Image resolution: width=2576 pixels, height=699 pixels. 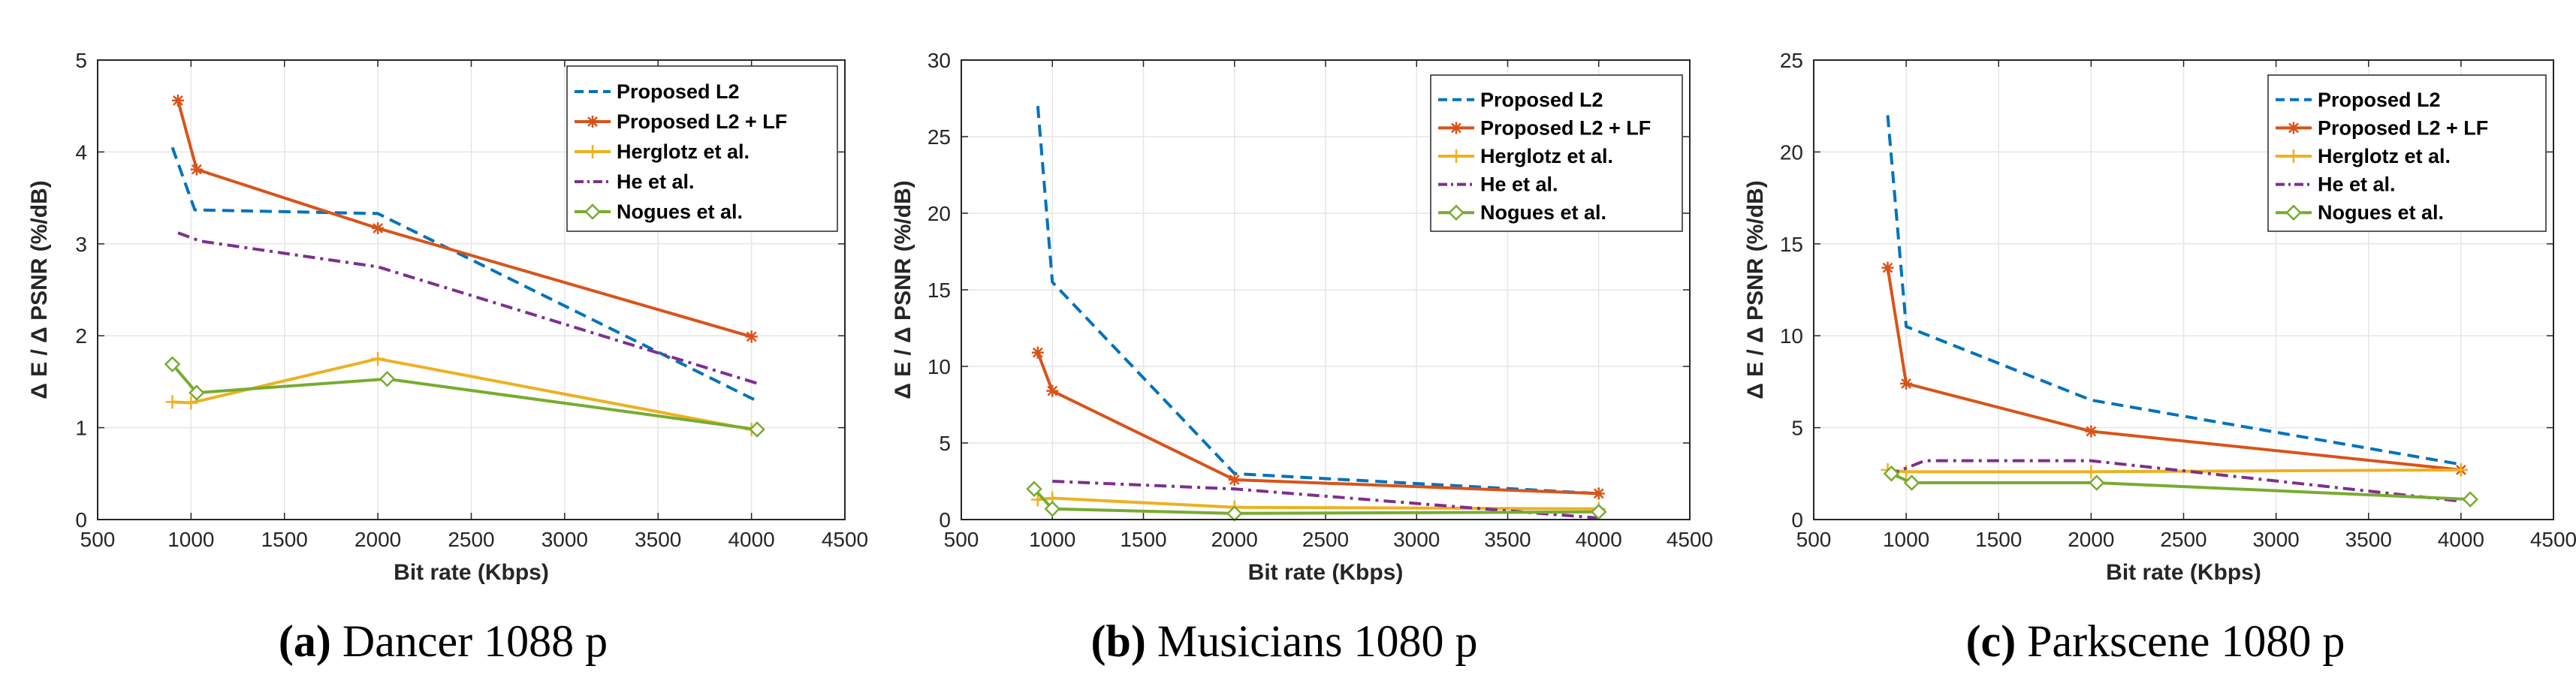 I want to click on y-tick-label: 15, so click(x=939, y=290).